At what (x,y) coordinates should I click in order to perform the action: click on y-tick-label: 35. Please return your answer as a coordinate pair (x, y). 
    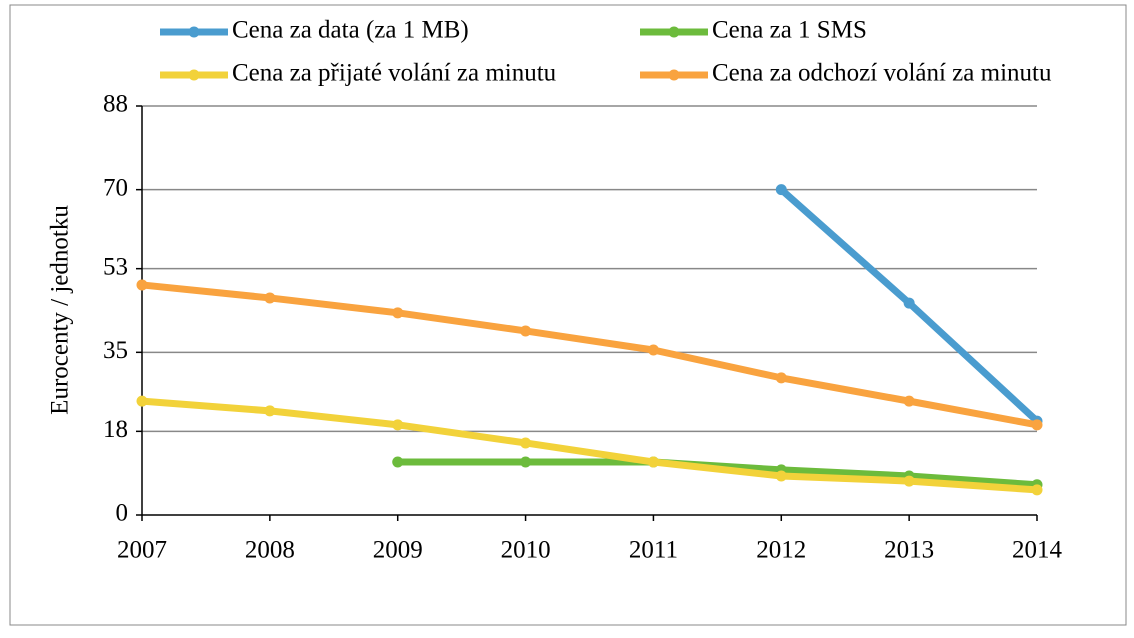
    Looking at the image, I should click on (115, 350).